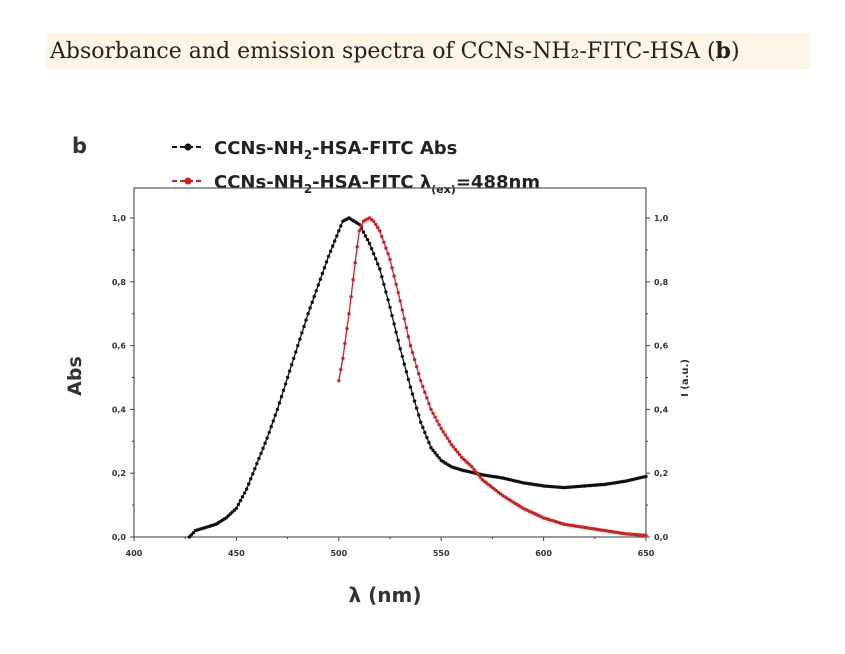 The height and width of the screenshot is (654, 845). I want to click on legend-entry-emission: CCNs-NH2-HSA-FITC λ(ex)=488nm, so click(356, 184).